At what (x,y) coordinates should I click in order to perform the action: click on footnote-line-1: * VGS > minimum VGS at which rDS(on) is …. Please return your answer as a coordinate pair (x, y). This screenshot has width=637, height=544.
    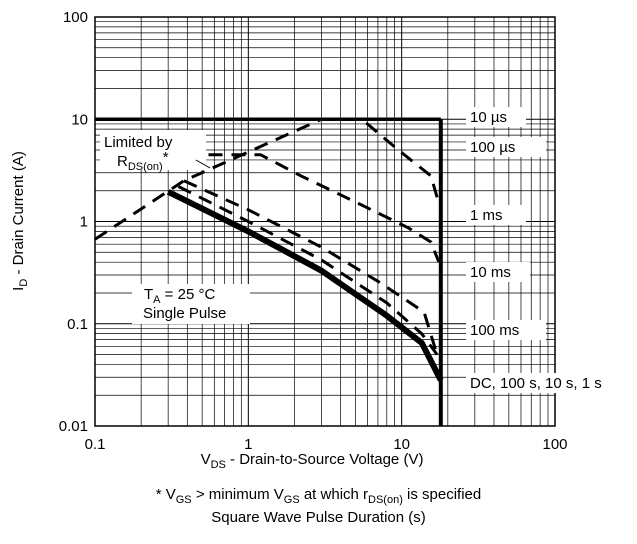
    Looking at the image, I should click on (318, 496).